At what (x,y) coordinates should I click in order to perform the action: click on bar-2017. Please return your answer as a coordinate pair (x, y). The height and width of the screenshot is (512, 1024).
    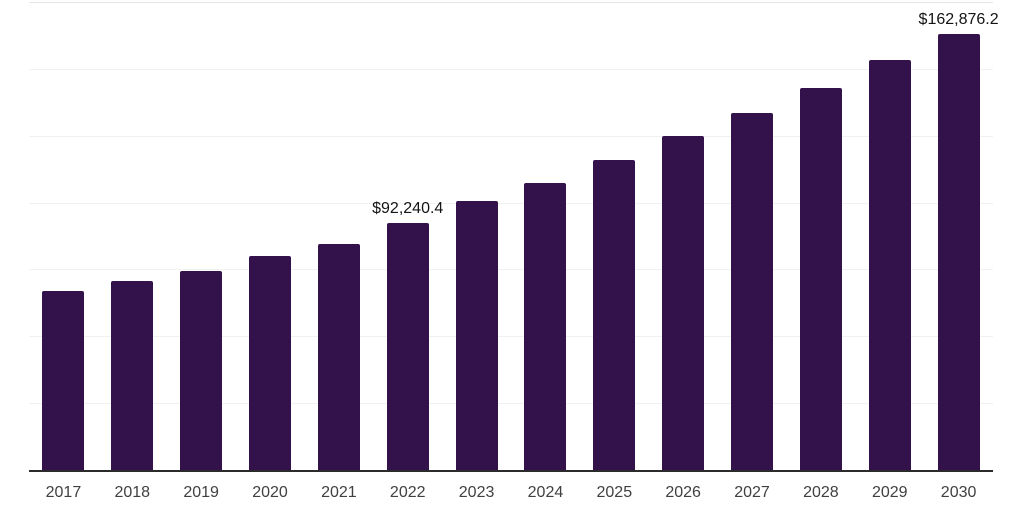
    Looking at the image, I should click on (63, 380).